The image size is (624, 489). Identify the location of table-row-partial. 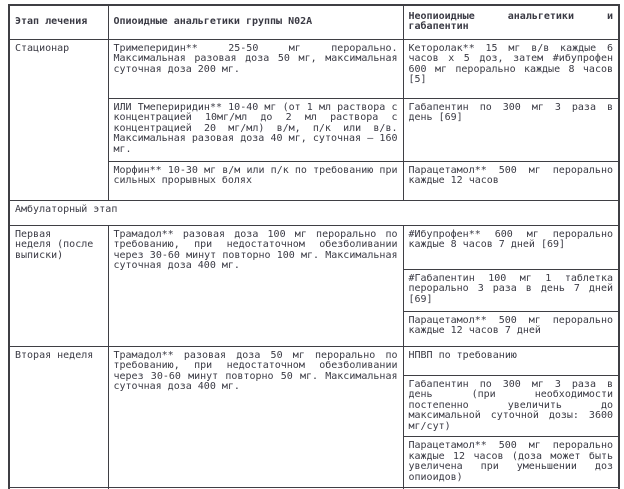
(314, 488).